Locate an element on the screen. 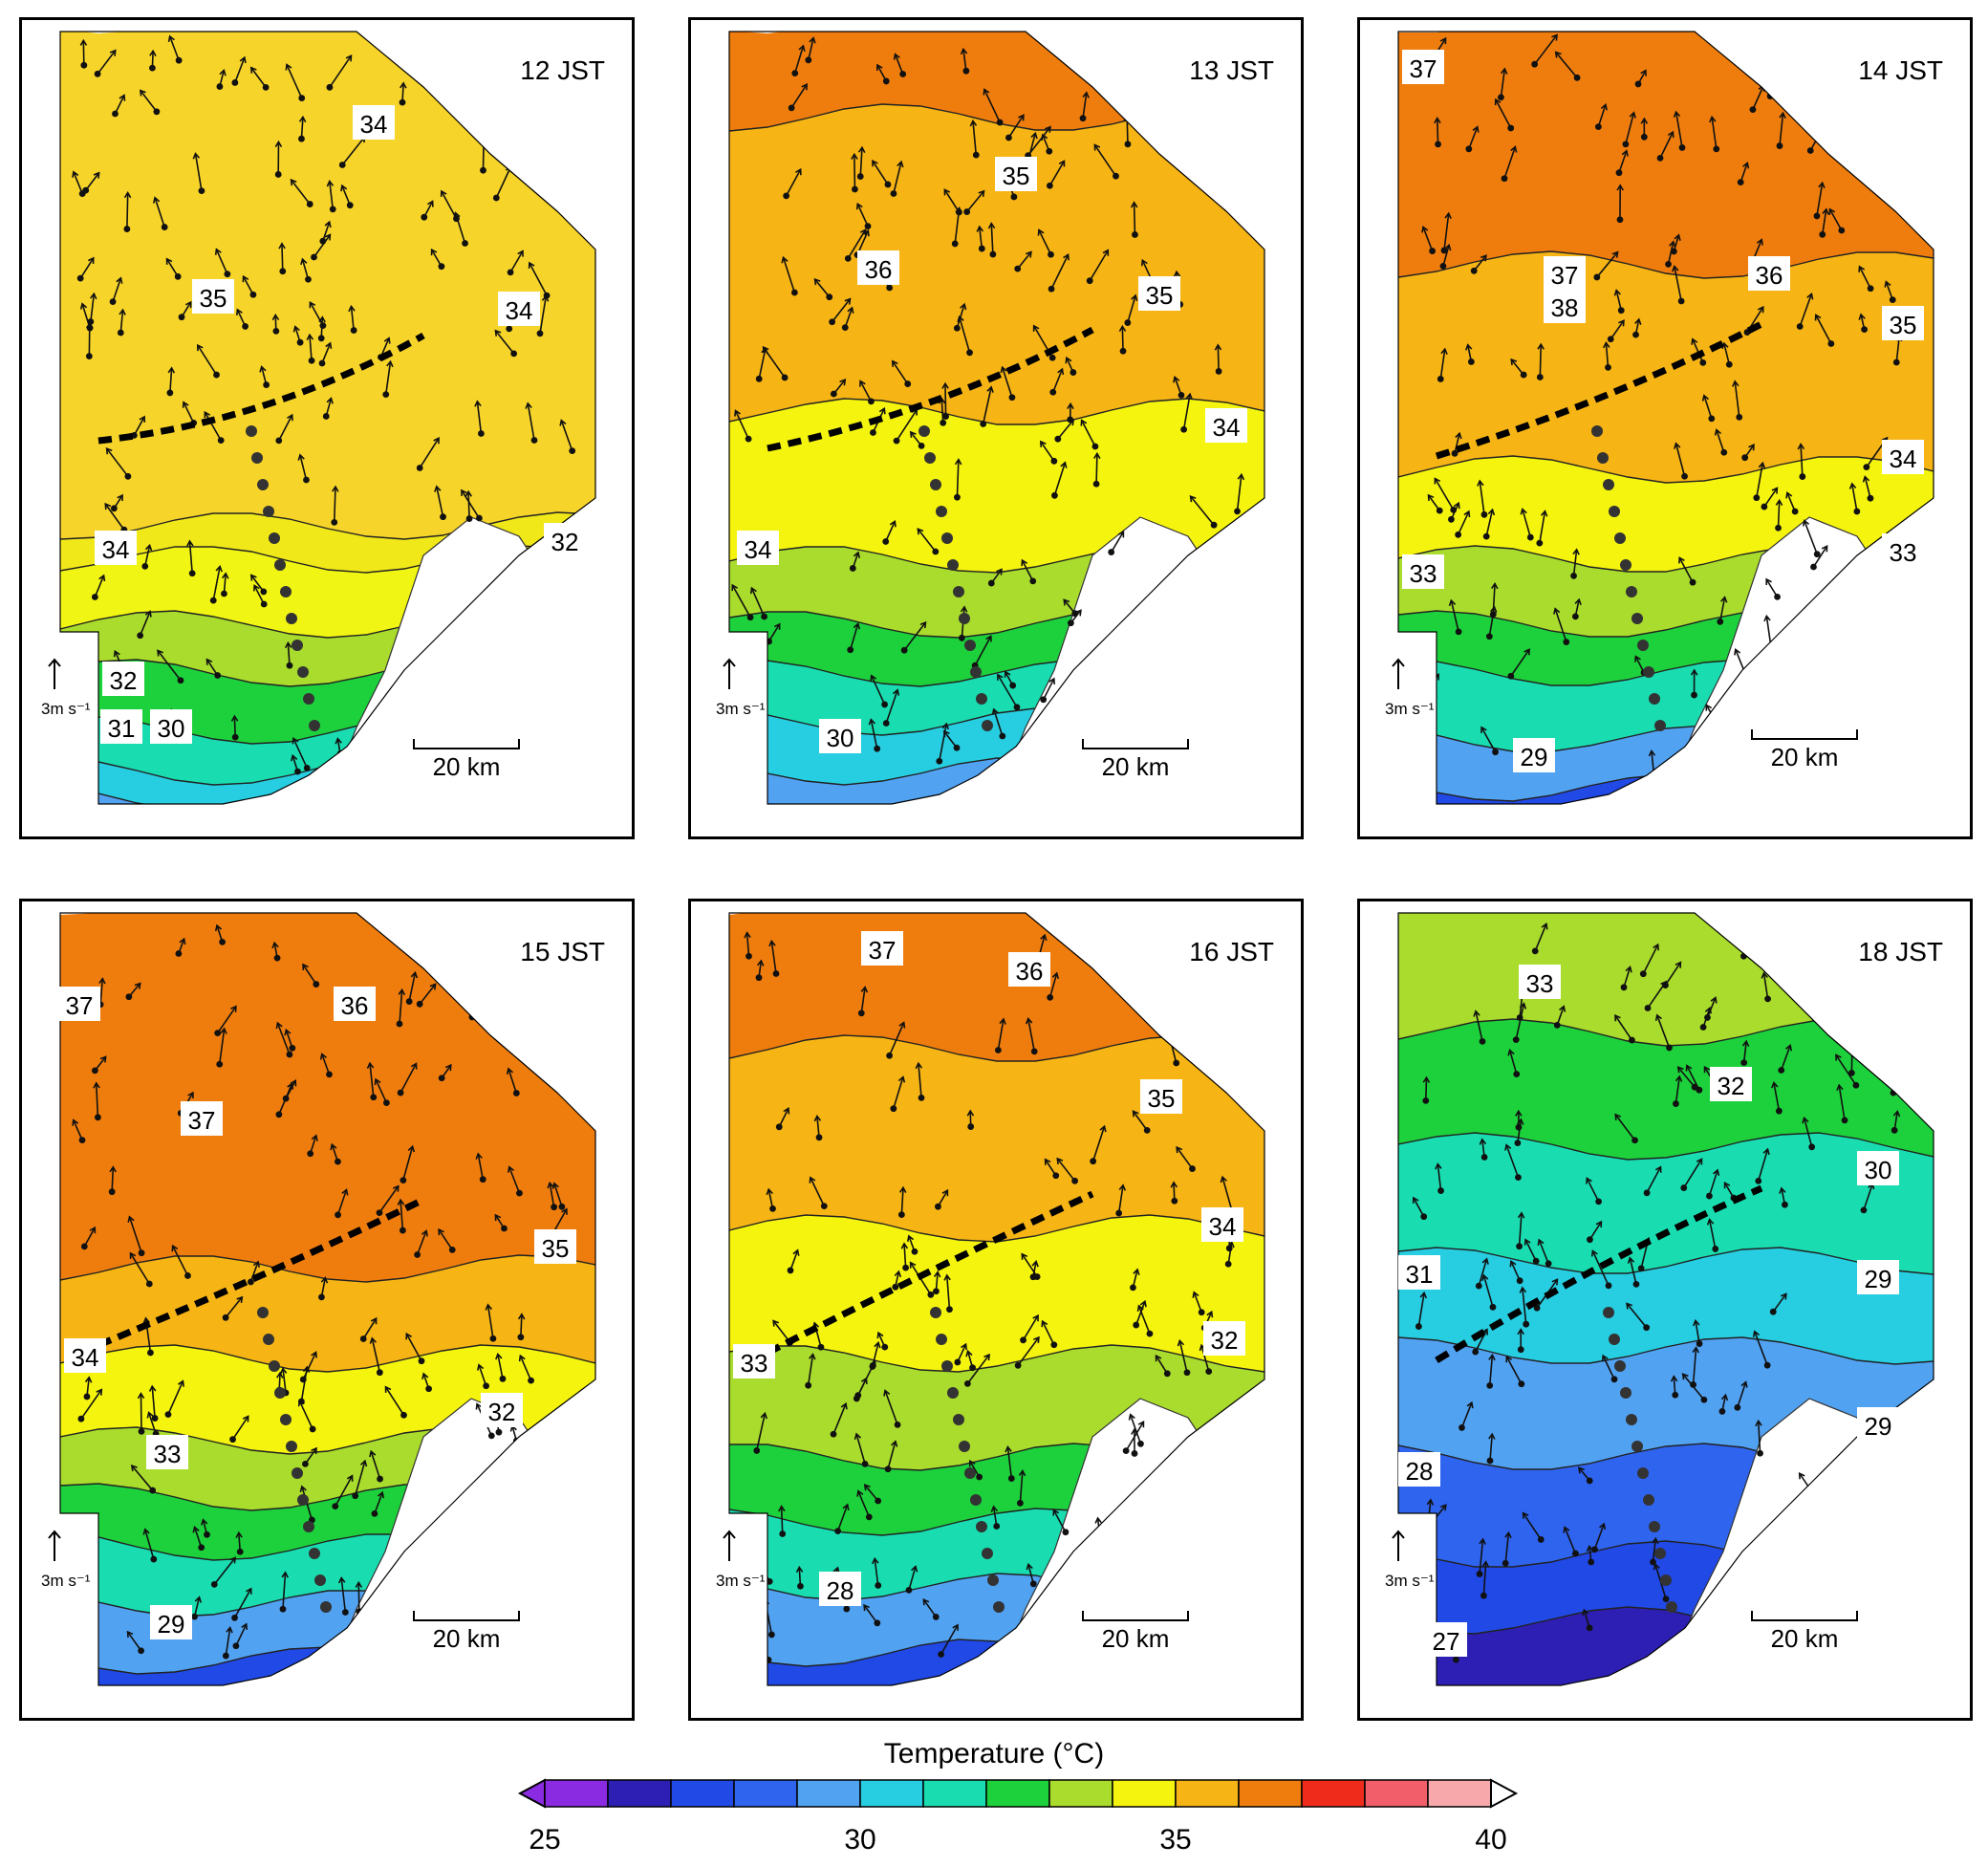 Image resolution: width=1988 pixels, height=1867 pixels. map-panel-13-jst: 13 JST 35 36 35 34 34 30 3m s⁻¹ 20 km is located at coordinates (996, 428).